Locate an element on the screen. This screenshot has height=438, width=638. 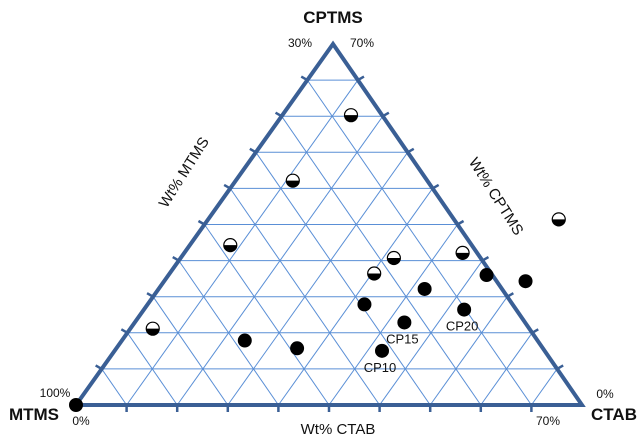
axis-title-left: Wt% MTMS is located at coordinates (184, 172).